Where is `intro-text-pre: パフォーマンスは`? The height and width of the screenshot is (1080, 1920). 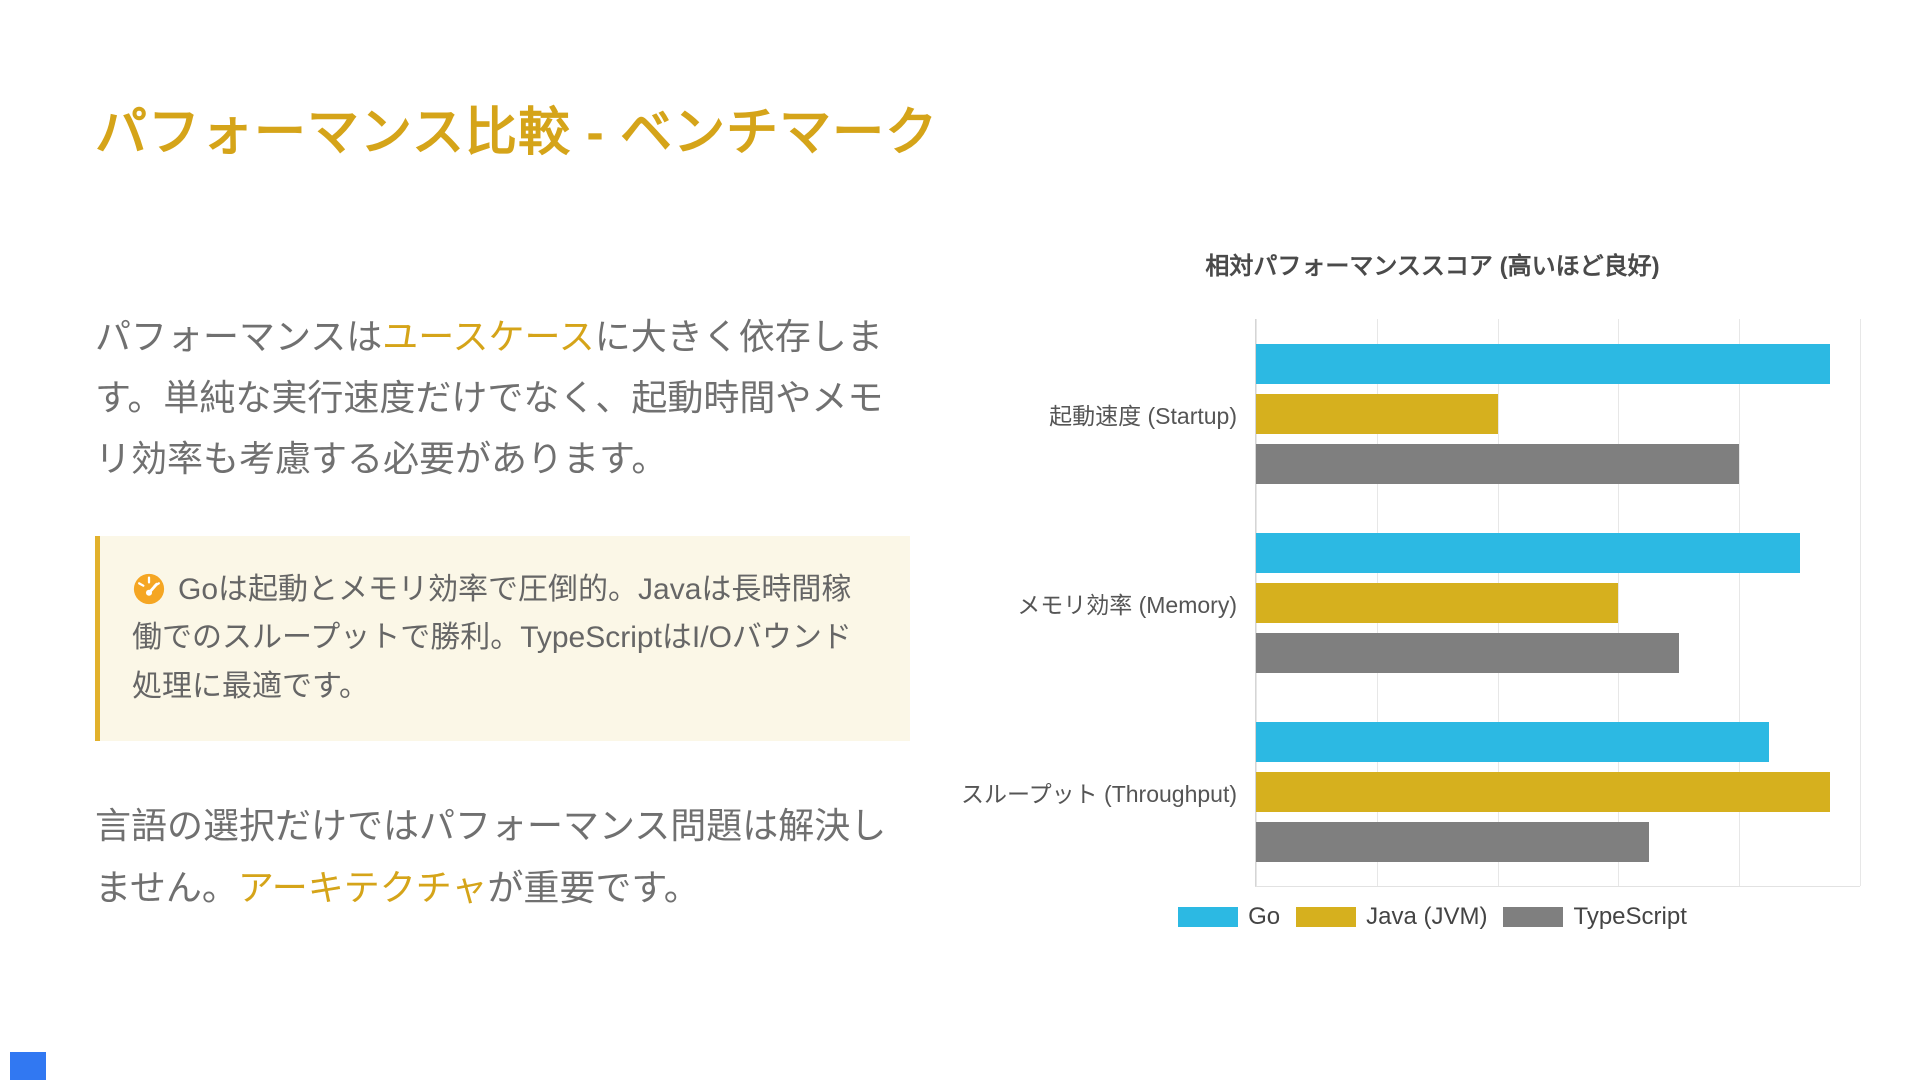 intro-text-pre: パフォーマンスは is located at coordinates (239, 336).